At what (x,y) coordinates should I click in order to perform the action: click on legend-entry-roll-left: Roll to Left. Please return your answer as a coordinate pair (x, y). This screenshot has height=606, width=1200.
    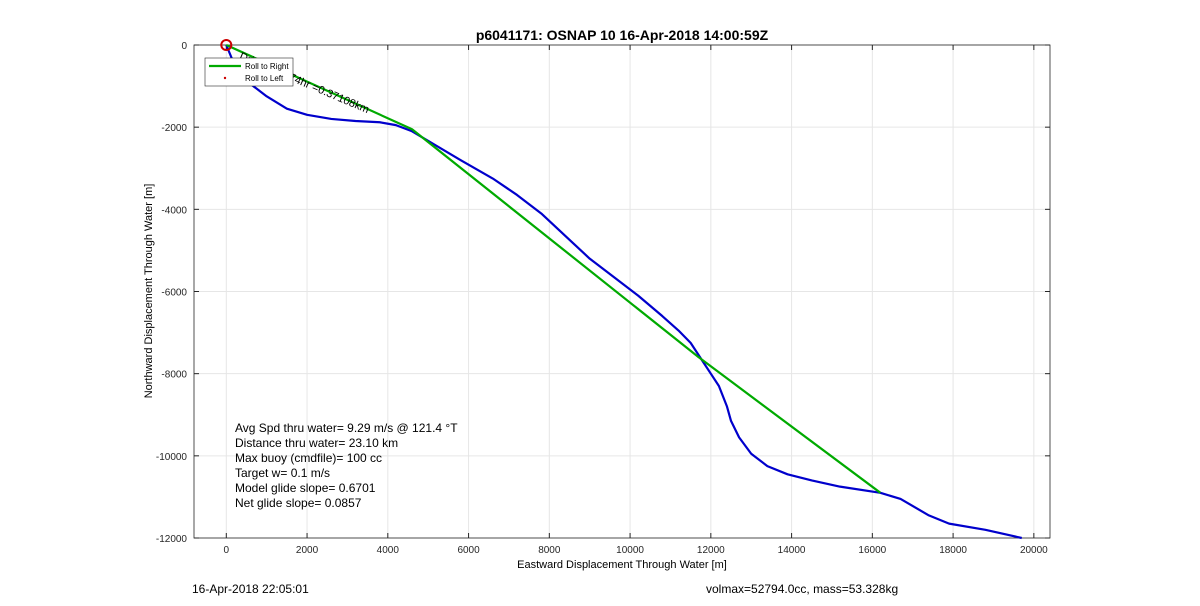
    Looking at the image, I should click on (264, 78).